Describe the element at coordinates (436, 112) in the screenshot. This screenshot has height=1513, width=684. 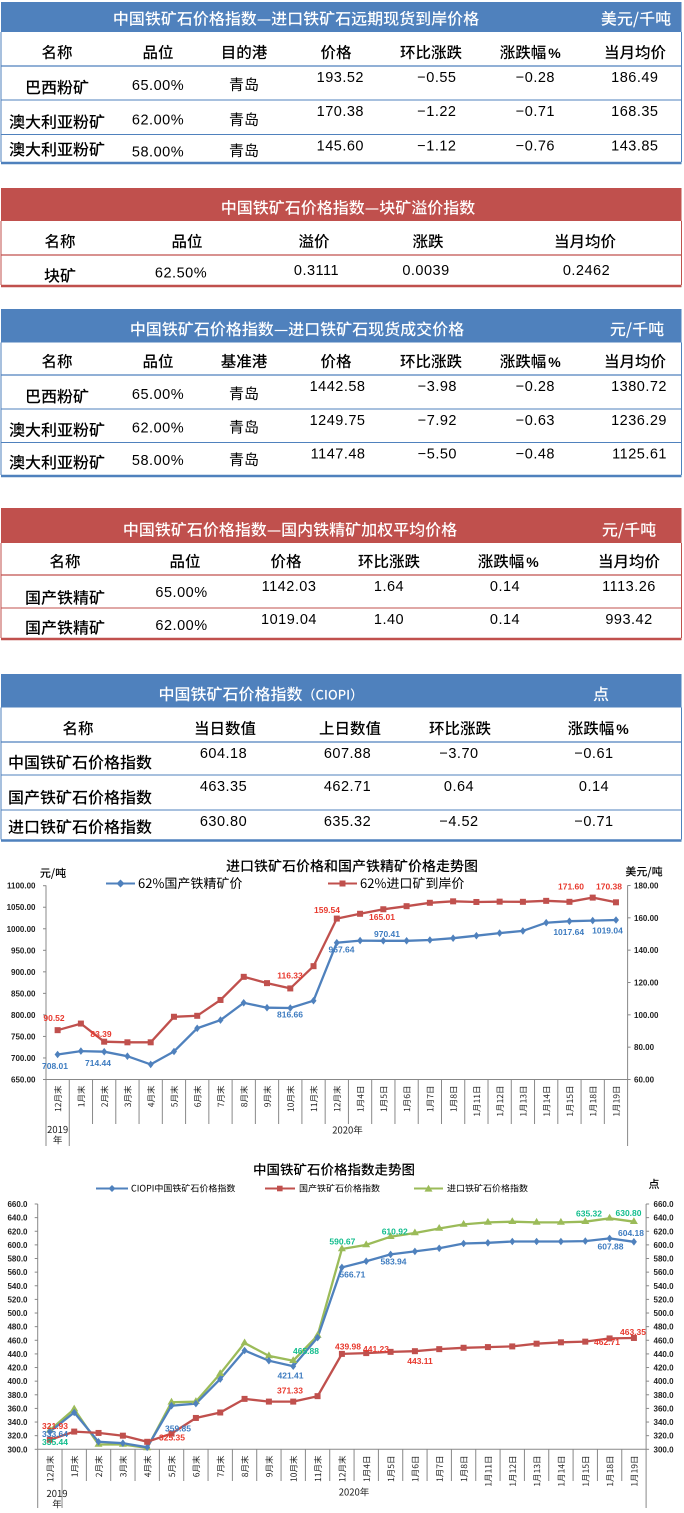
I see `svg-text: −1.22` at that location.